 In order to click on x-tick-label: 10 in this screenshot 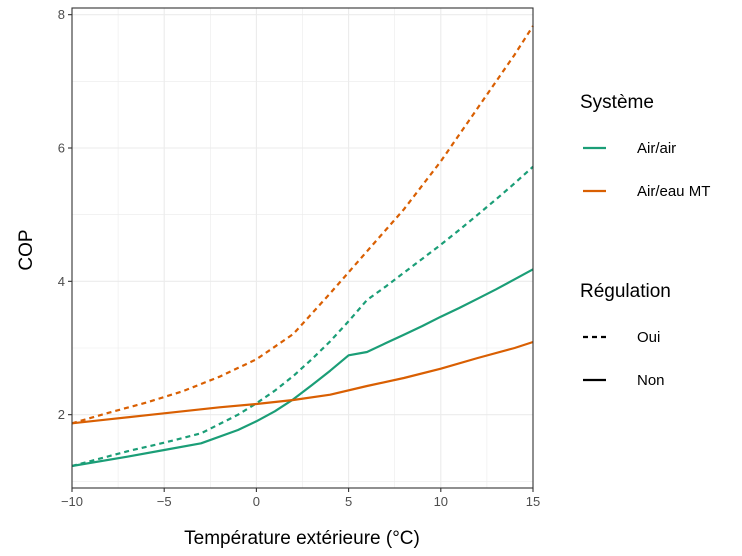, I will do `click(441, 501)`.